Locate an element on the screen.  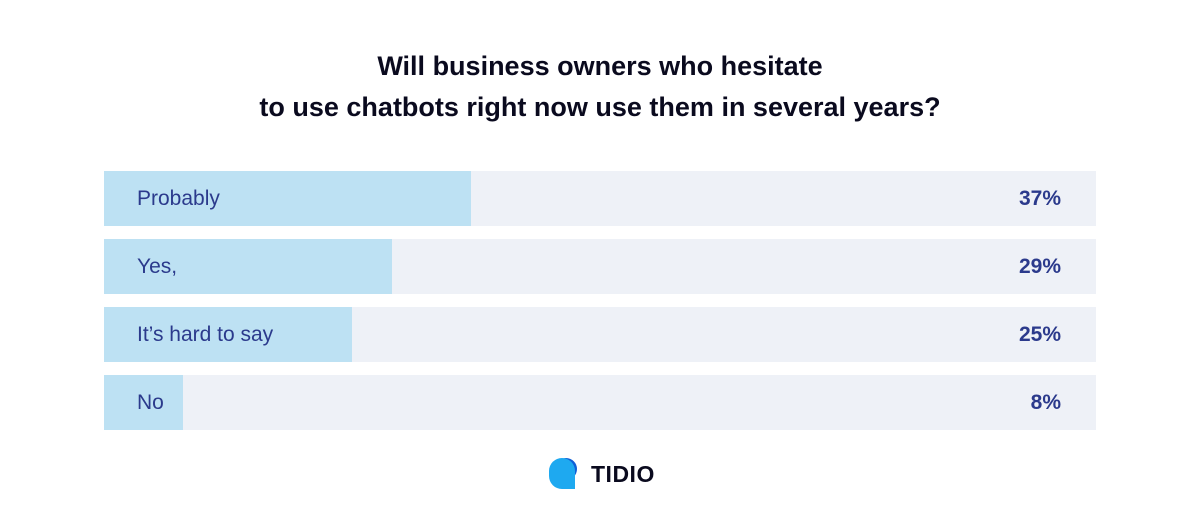
bar-row: It’s hard to say 25% is located at coordinates (600, 334).